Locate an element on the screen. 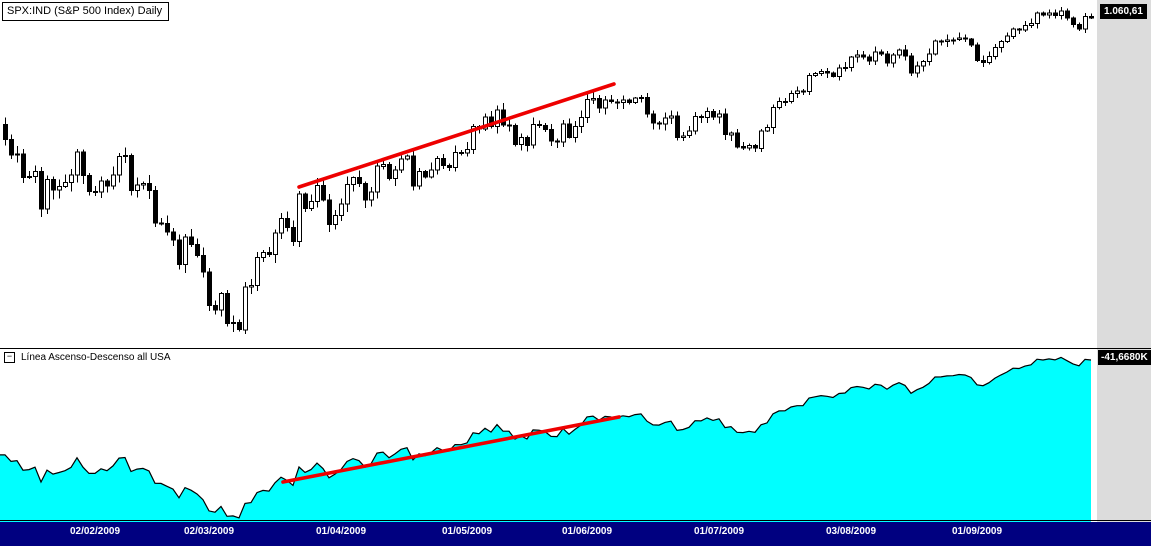 The image size is (1151, 546). x-axis-label: 02/02/2009 is located at coordinates (95, 531).